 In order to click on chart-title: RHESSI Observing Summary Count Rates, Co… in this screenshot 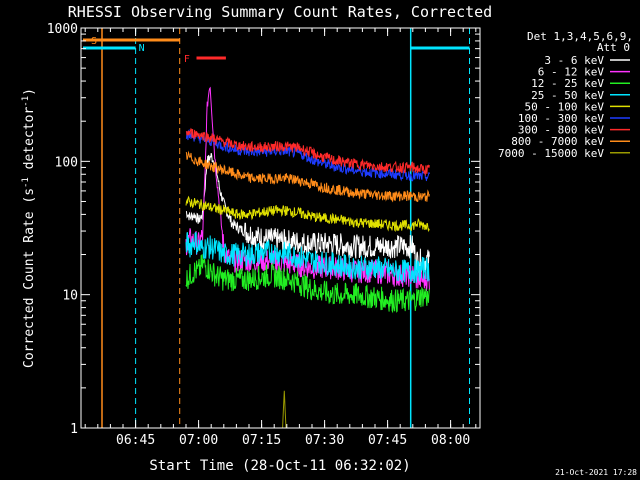, I will do `click(280, 12)`.